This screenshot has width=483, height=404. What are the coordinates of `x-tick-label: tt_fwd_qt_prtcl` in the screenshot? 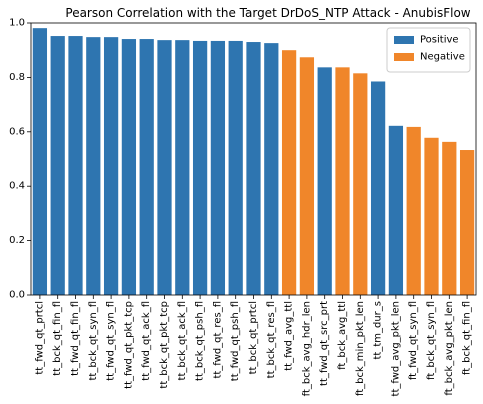 It's located at (39, 338).